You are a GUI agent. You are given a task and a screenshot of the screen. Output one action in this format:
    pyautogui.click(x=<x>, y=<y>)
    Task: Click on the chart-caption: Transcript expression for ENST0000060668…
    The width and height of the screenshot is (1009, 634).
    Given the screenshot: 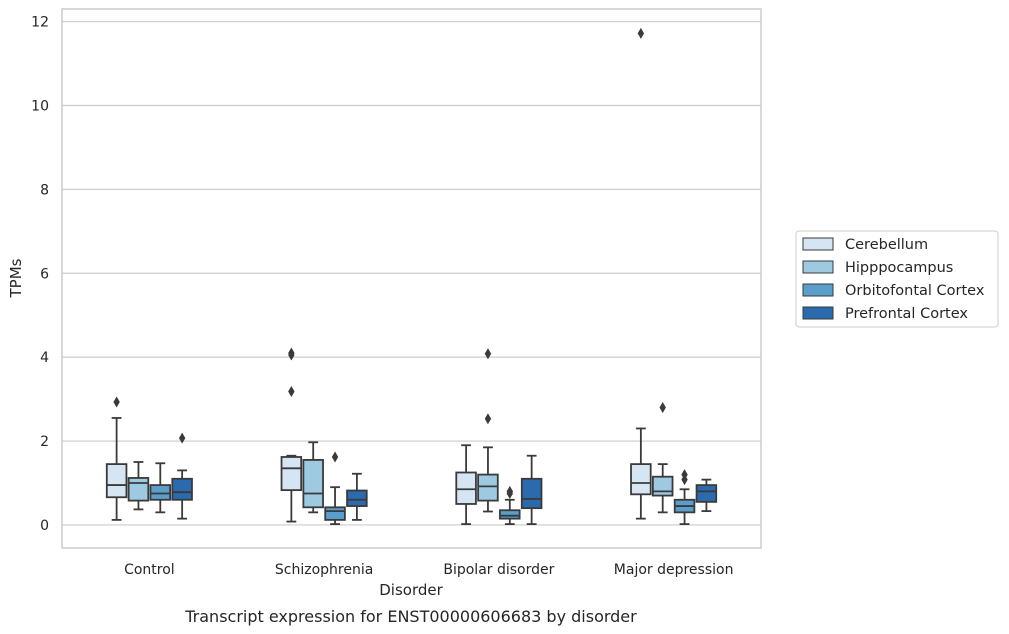 What is the action you would take?
    pyautogui.click(x=410, y=616)
    